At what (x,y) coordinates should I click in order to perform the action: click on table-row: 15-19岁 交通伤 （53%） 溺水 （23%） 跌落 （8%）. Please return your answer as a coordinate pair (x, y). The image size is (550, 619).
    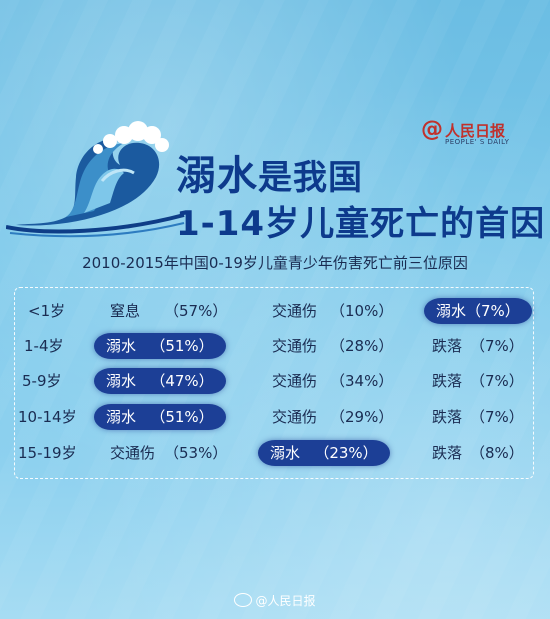
    Looking at the image, I should click on (275, 453).